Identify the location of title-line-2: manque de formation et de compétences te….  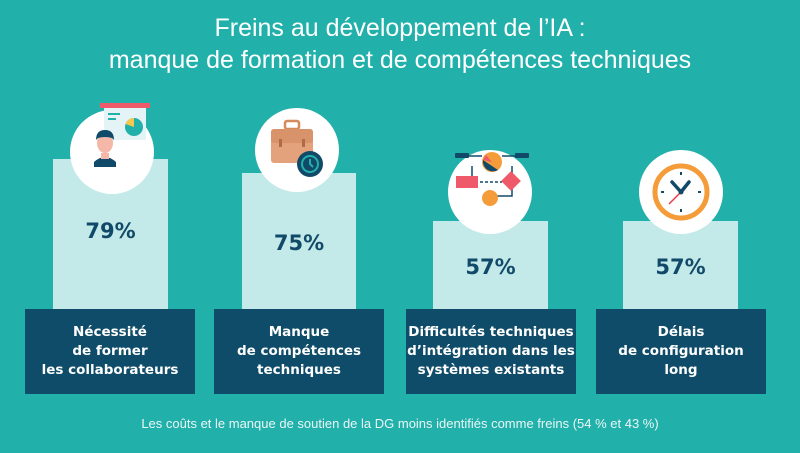
(400, 60).